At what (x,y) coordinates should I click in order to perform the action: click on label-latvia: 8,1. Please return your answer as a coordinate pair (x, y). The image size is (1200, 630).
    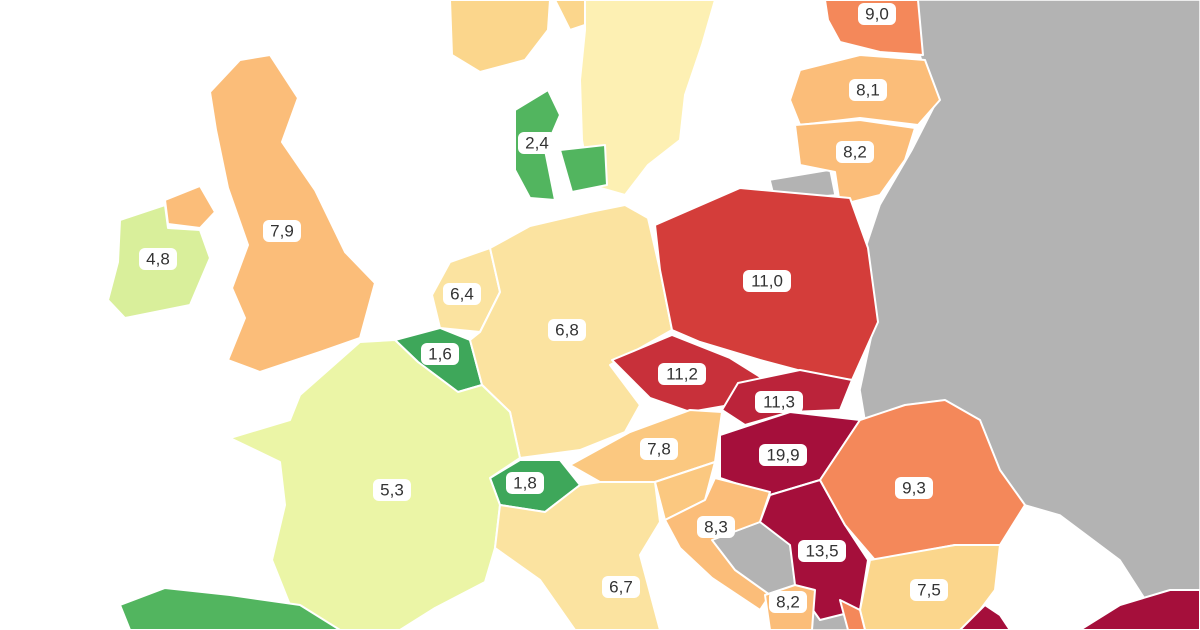
    Looking at the image, I should click on (868, 90).